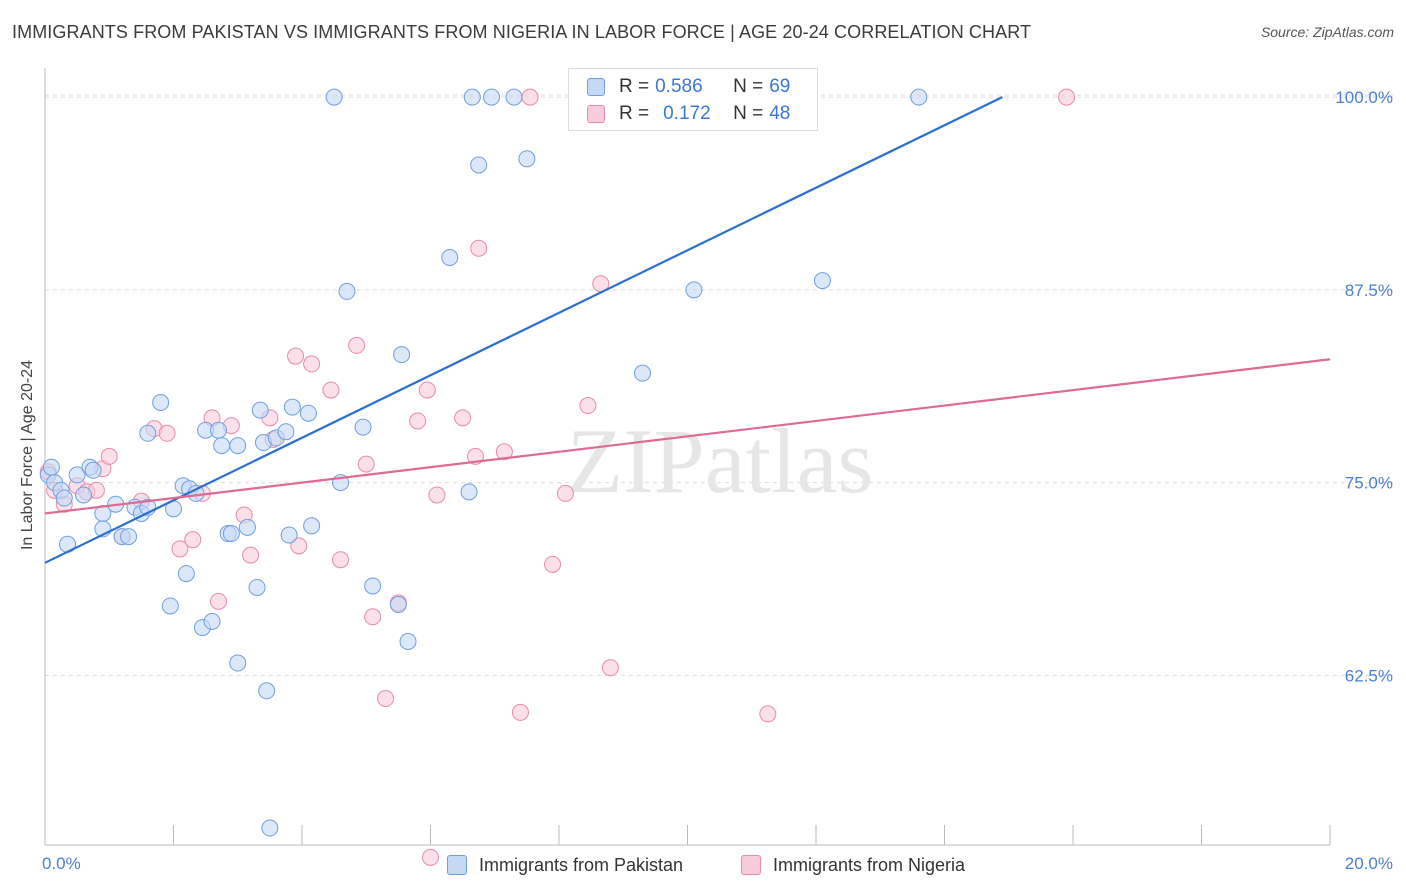 The width and height of the screenshot is (1406, 892). What do you see at coordinates (780, 86) in the screenshot?
I see `n-value: 69` at bounding box center [780, 86].